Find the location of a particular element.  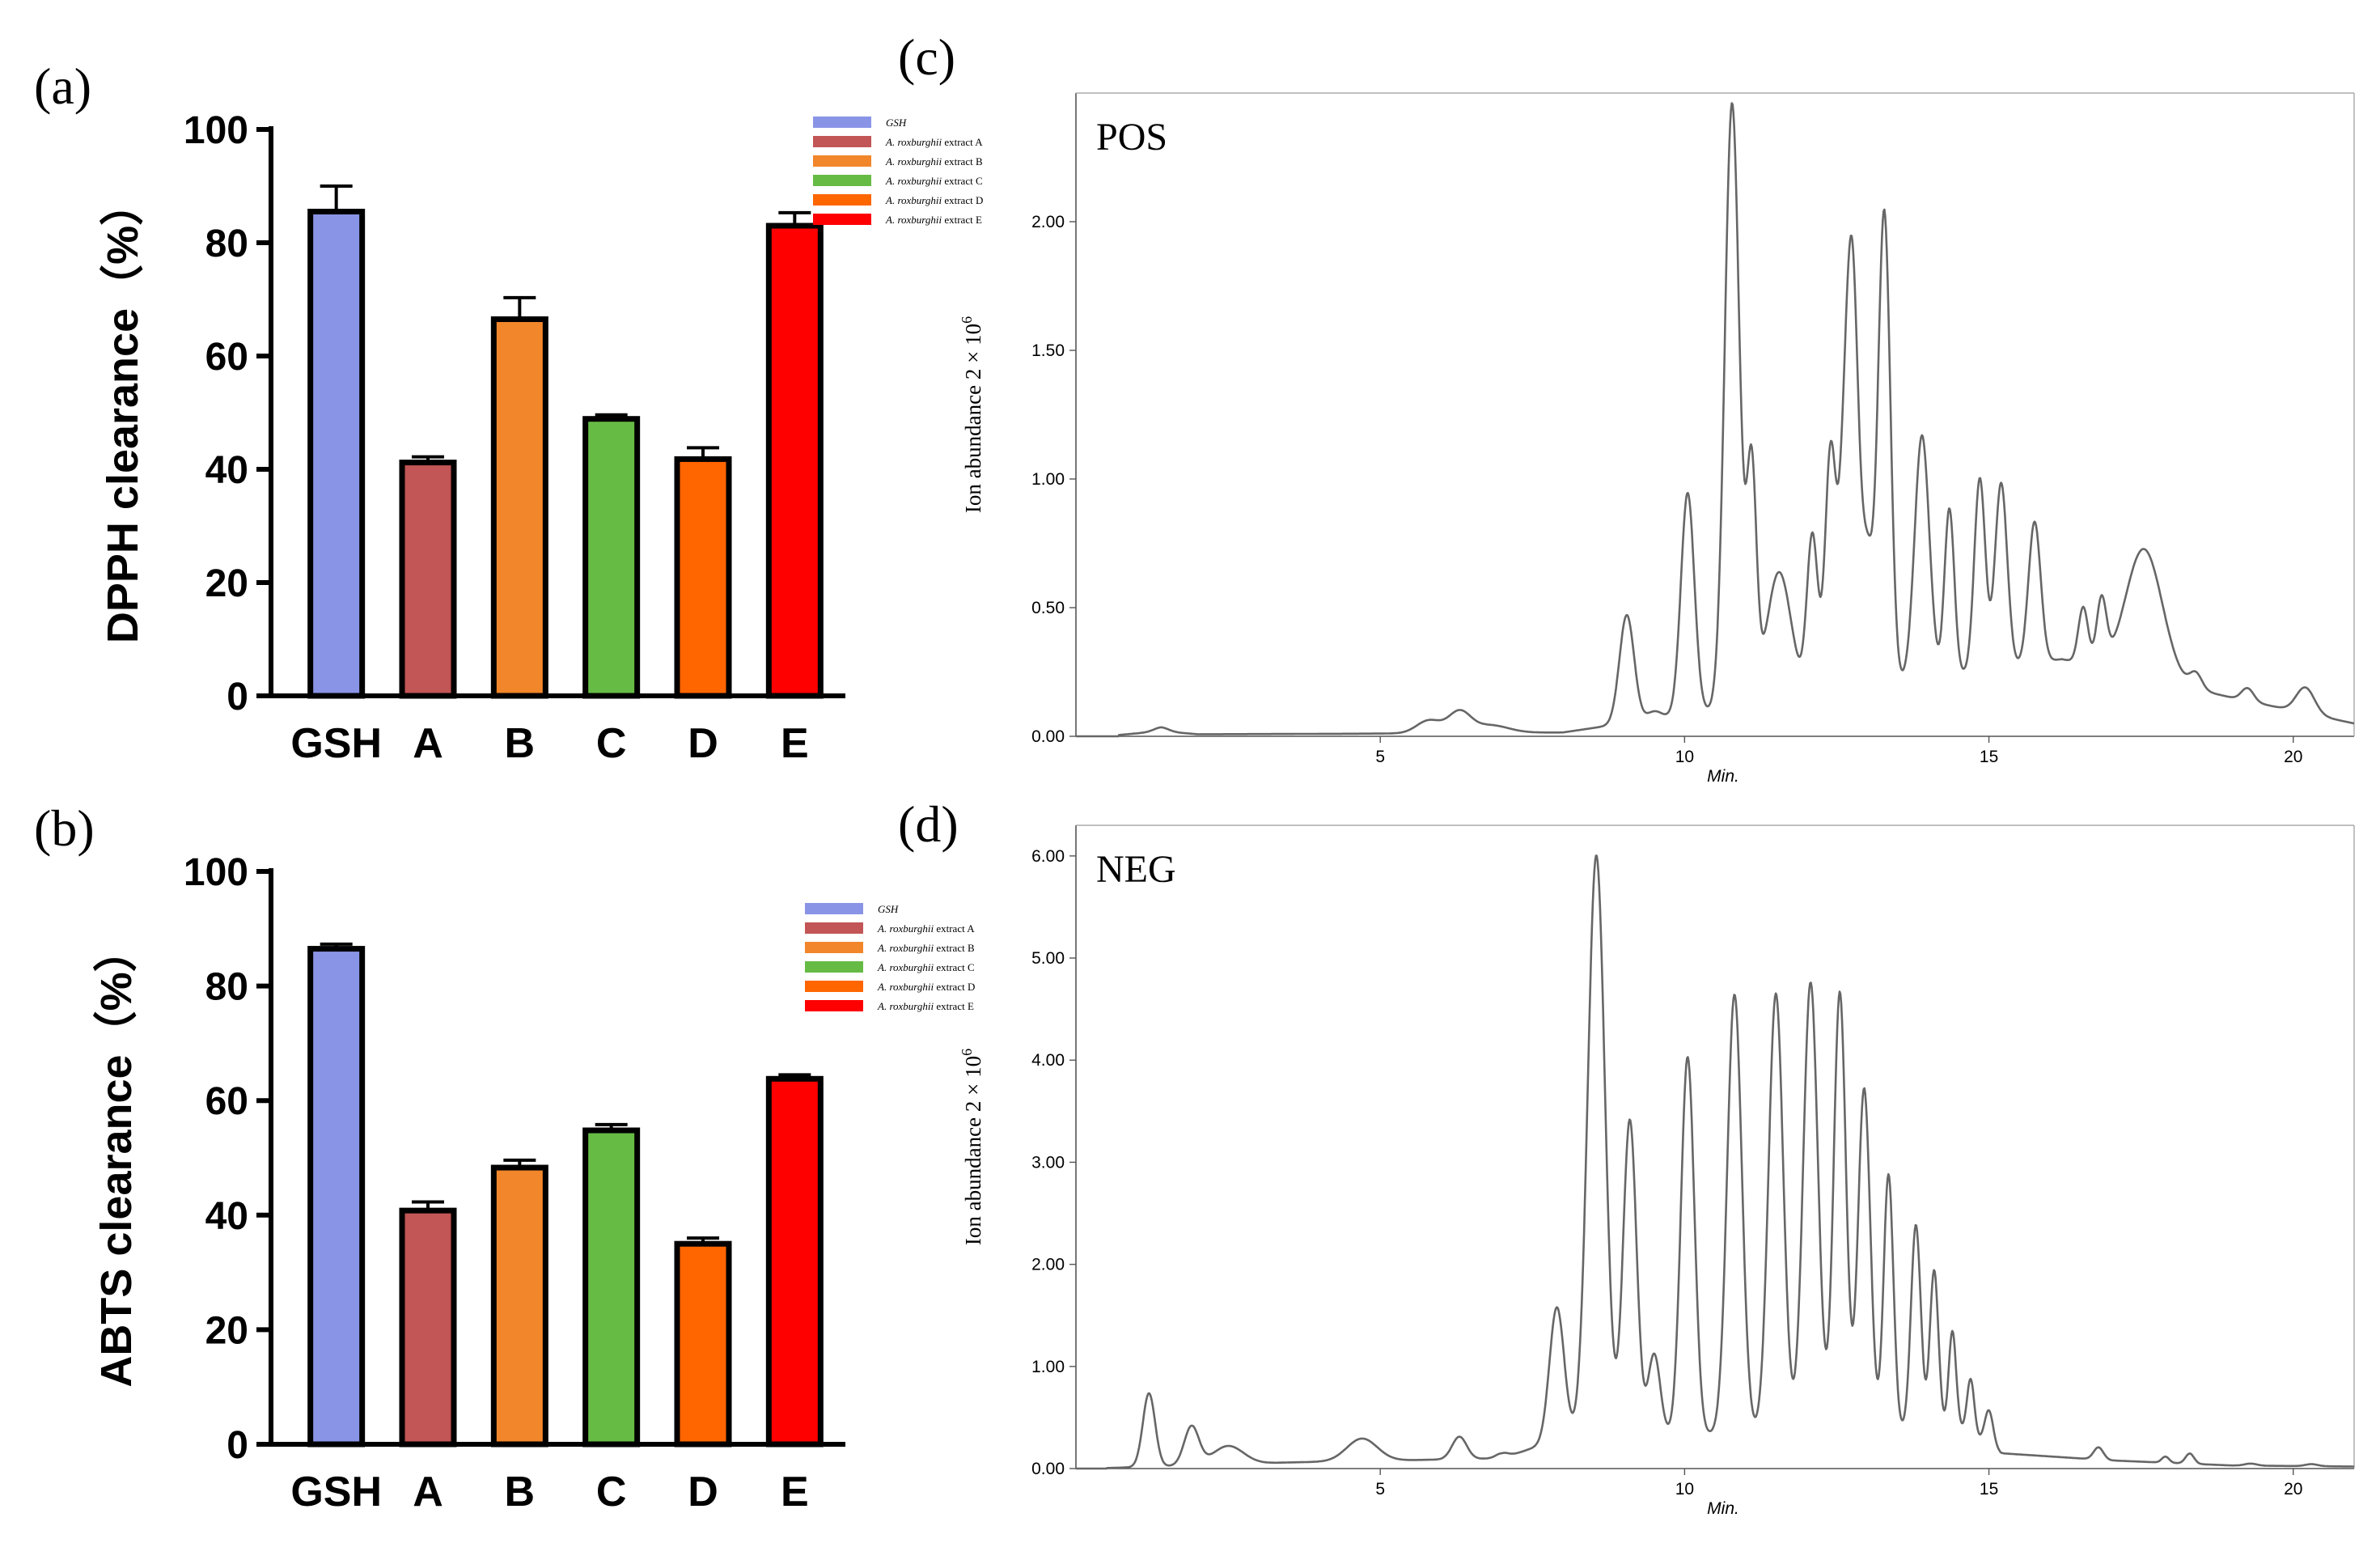

legend-entry-B: A. roxburghii extract B is located at coordinates (926, 948).